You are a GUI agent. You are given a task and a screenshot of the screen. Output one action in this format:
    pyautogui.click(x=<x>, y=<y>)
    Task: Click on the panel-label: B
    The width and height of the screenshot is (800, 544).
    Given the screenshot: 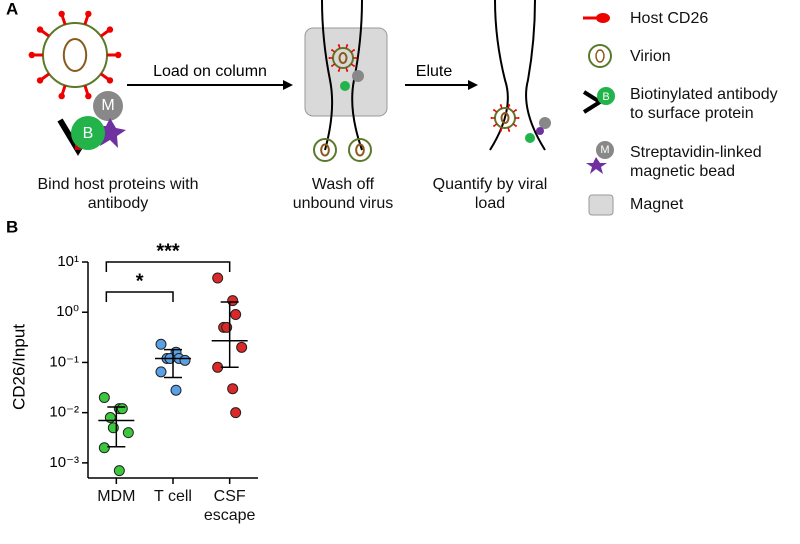 What is the action you would take?
    pyautogui.click(x=12, y=226)
    